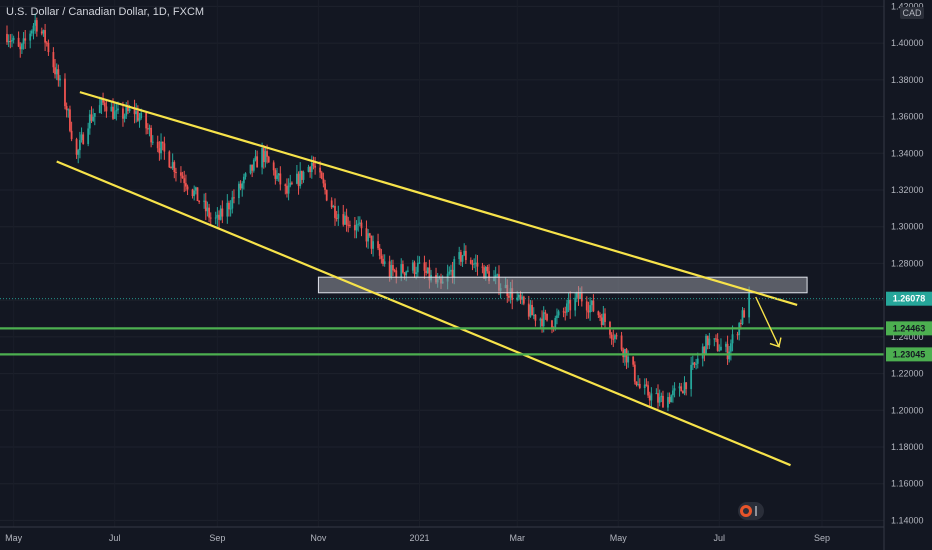 The height and width of the screenshot is (550, 932). What do you see at coordinates (768, 322) in the screenshot?
I see `projection-arrow-icon` at bounding box center [768, 322].